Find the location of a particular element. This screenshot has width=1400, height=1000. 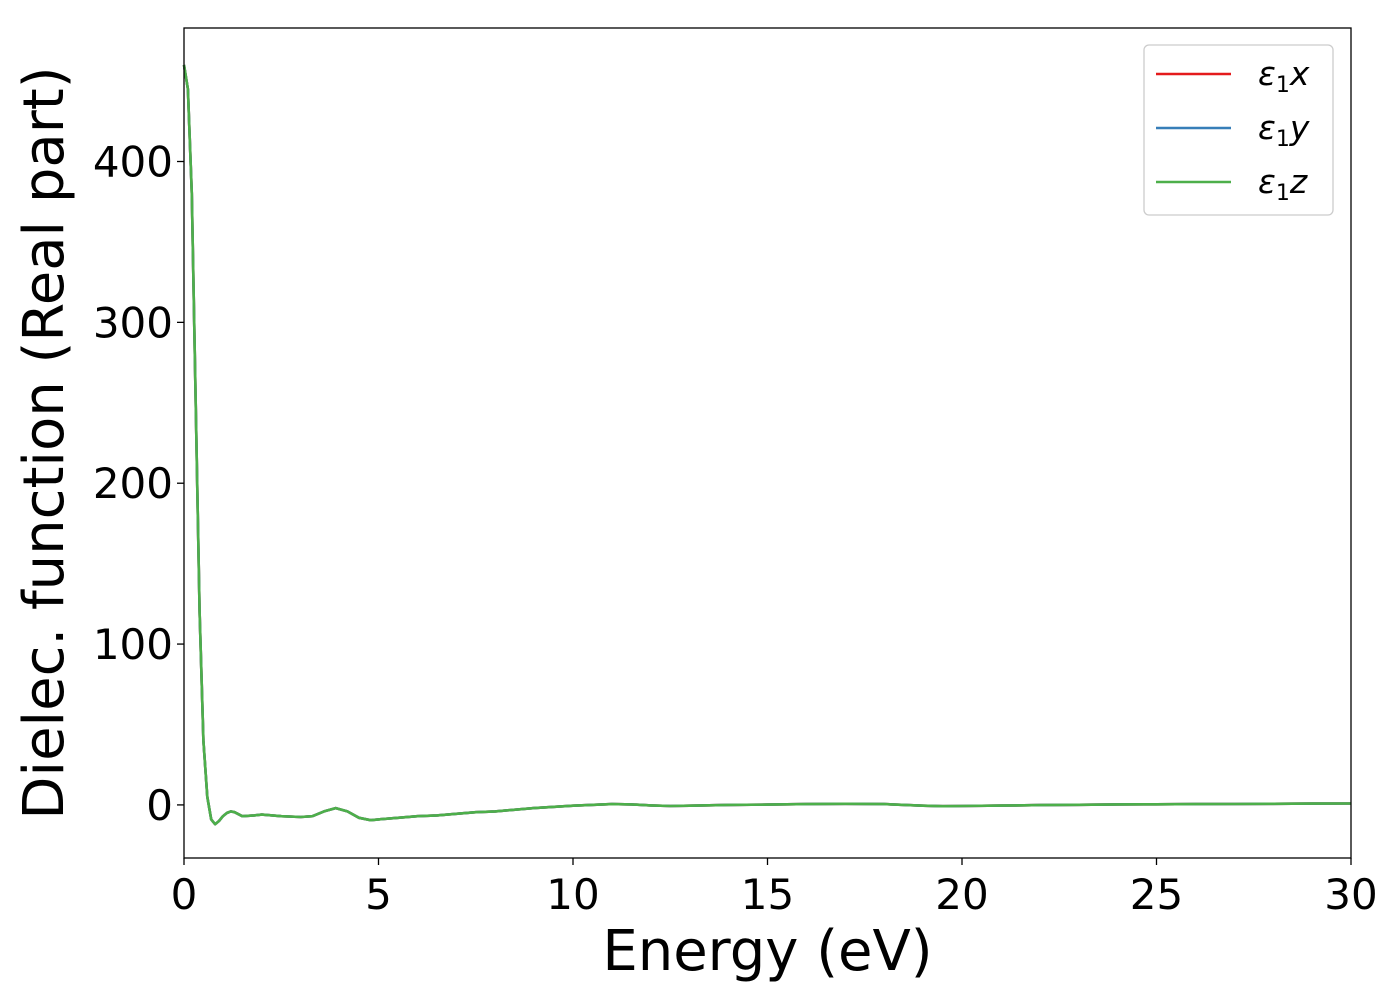

legend-label-1: ε1x is located at coordinates (1284, 76).